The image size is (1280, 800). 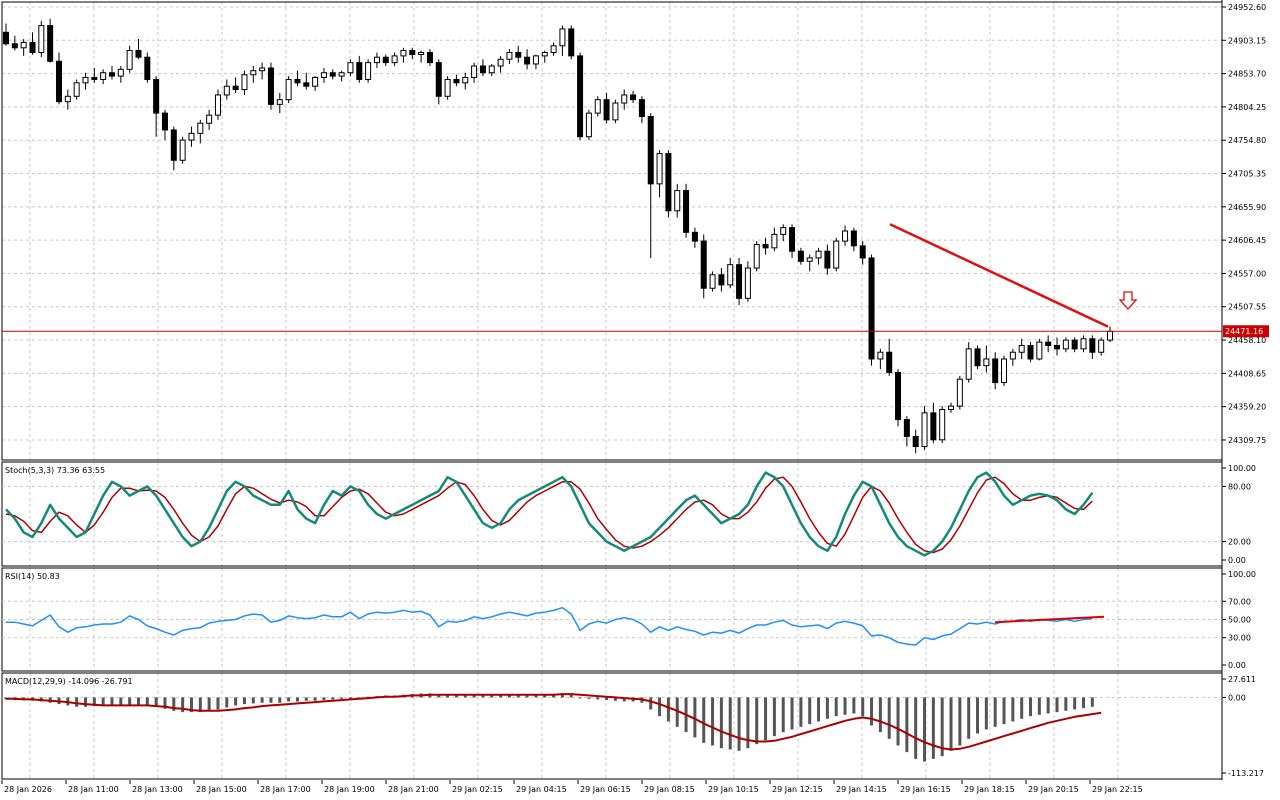 I want to click on time-axis-label: 29 Jan 12:15, so click(x=797, y=789).